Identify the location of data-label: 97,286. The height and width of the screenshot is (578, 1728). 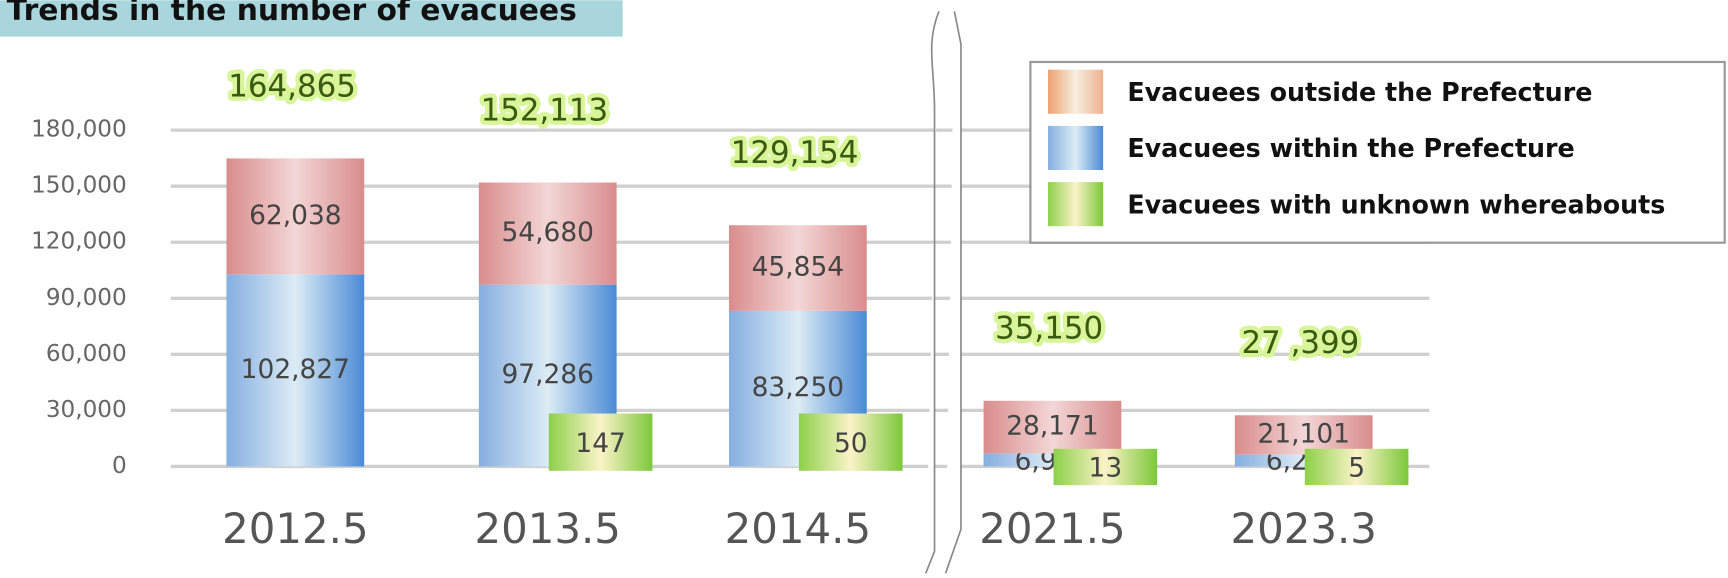
(547, 374).